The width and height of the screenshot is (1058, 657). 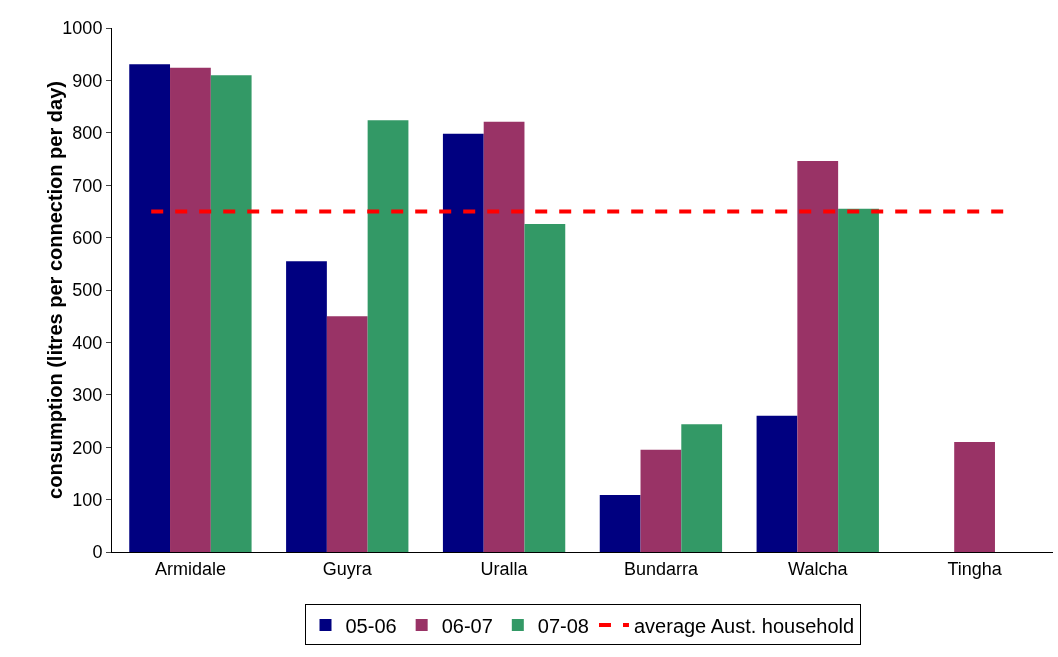 What do you see at coordinates (87, 133) in the screenshot?
I see `y-tick-label: 800` at bounding box center [87, 133].